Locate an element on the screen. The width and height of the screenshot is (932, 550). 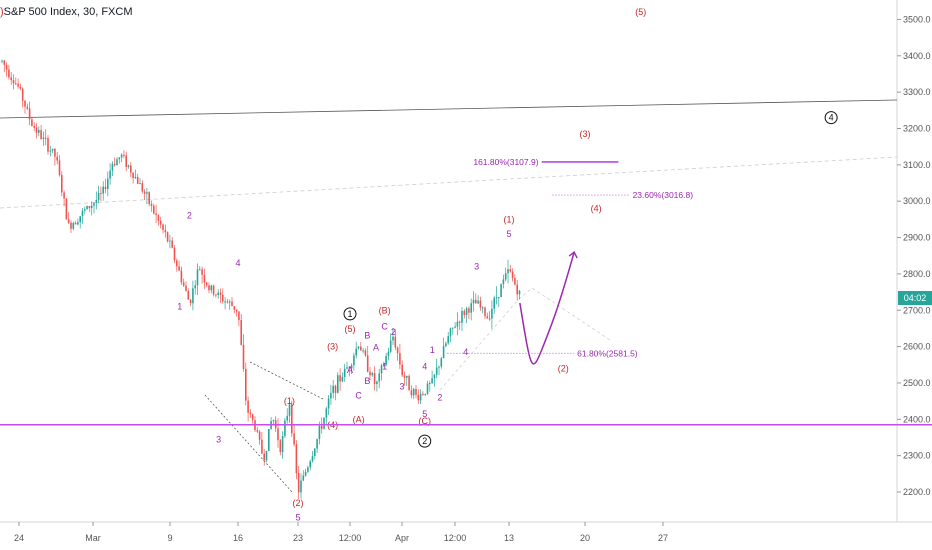
x-tick-label: 23 is located at coordinates (298, 538).